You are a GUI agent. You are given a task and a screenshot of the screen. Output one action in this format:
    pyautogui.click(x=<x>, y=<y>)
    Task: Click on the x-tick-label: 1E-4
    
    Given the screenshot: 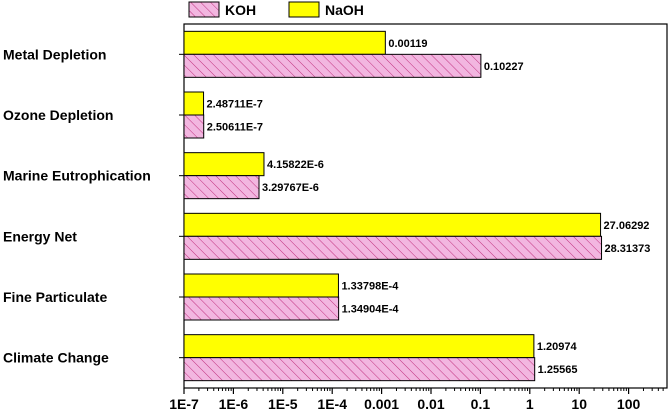 What is the action you would take?
    pyautogui.click(x=332, y=404)
    